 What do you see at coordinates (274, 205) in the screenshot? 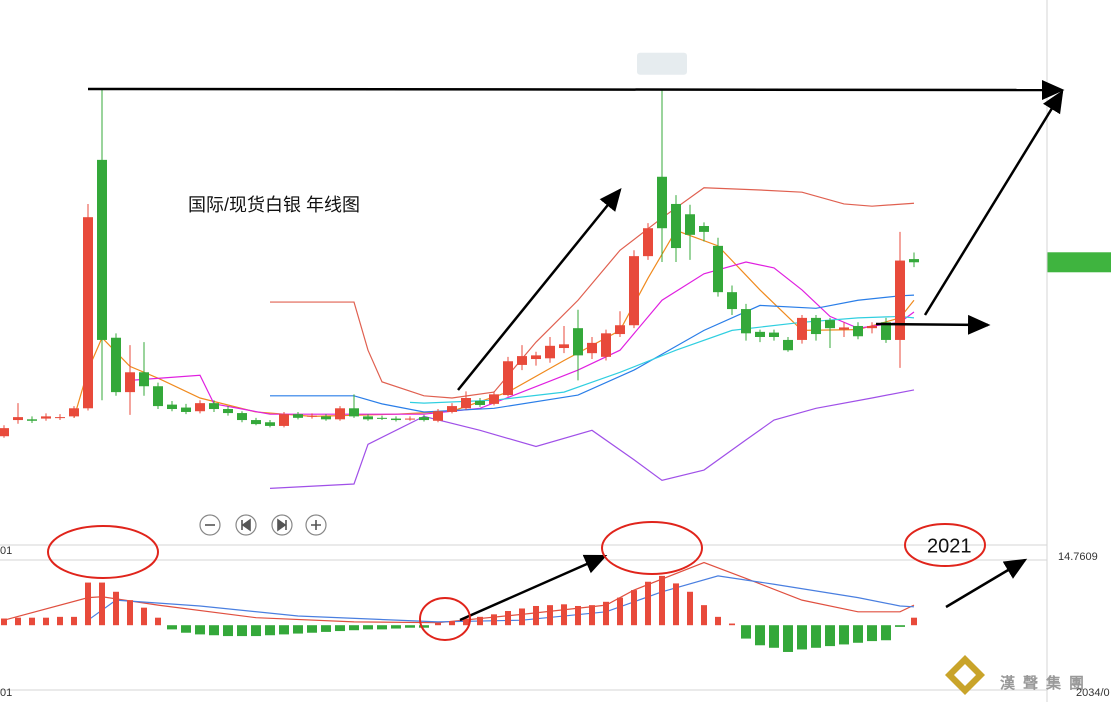
I see `chart-title: 国际/现货白银 年线图` at bounding box center [274, 205].